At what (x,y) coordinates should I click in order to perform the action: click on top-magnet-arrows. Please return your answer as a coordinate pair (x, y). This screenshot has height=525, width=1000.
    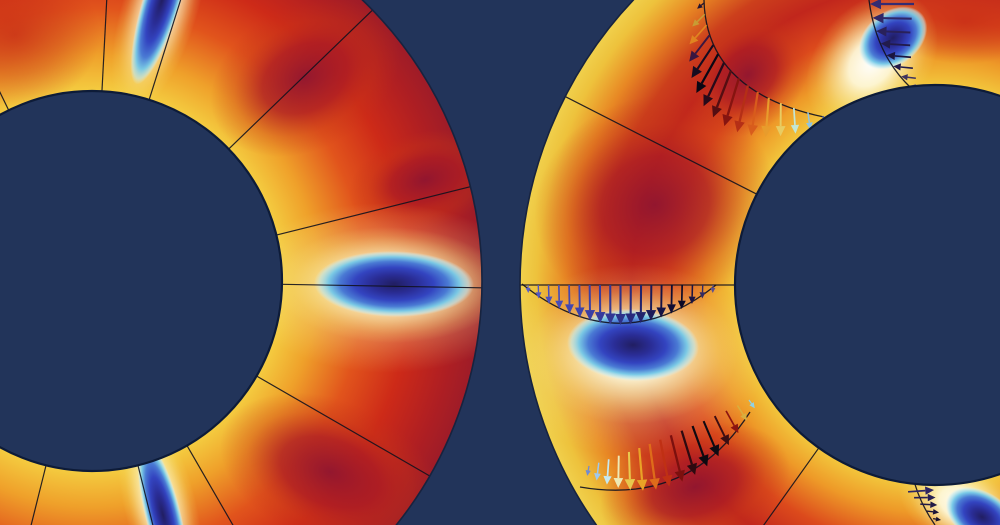
    Looking at the image, I should click on (758, 70).